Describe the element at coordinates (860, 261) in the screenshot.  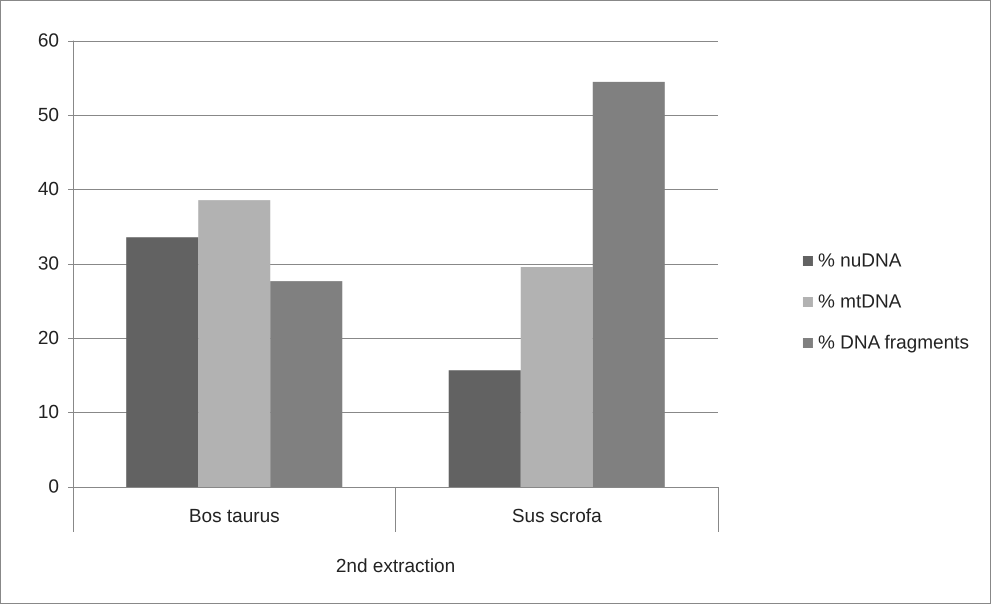
I see `legend-label: % nuDNA` at that location.